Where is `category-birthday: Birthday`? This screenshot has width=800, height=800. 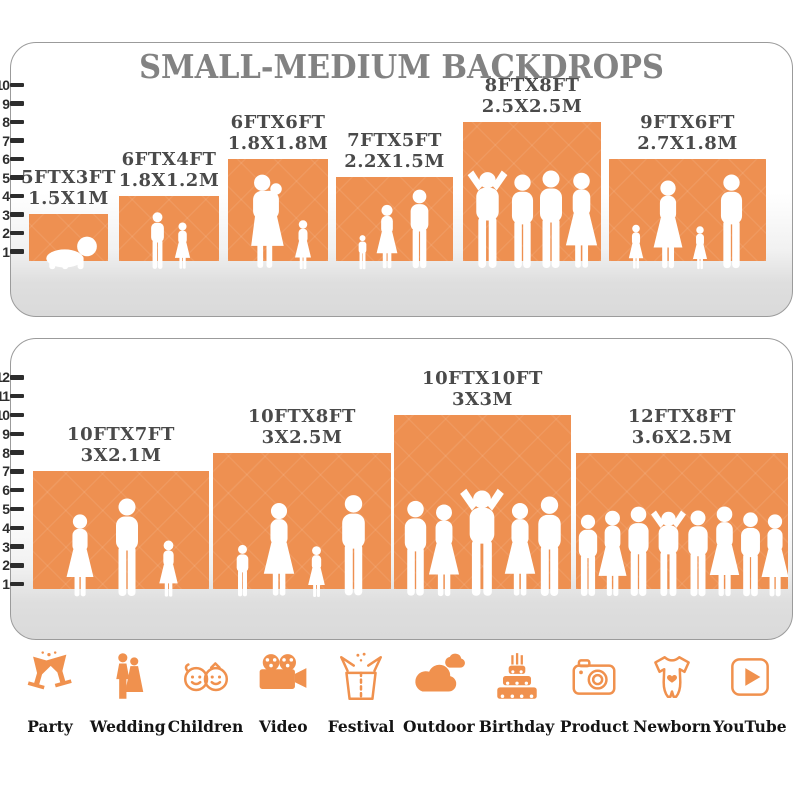
category-birthday: Birthday is located at coordinates (517, 693).